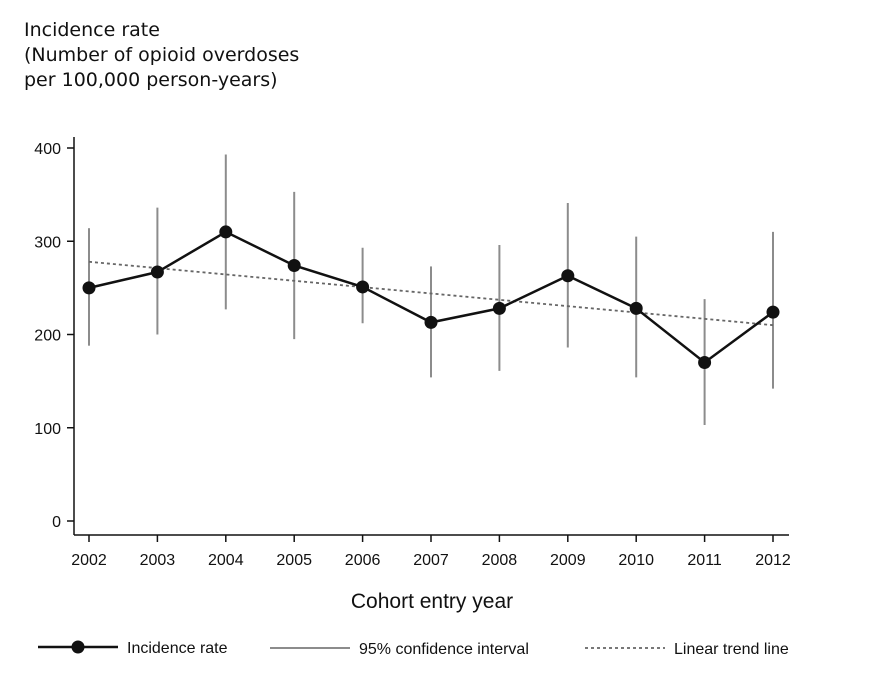 Image resolution: width=869 pixels, height=690 pixels. Describe the element at coordinates (47, 242) in the screenshot. I see `y-tick-label: 300` at that location.